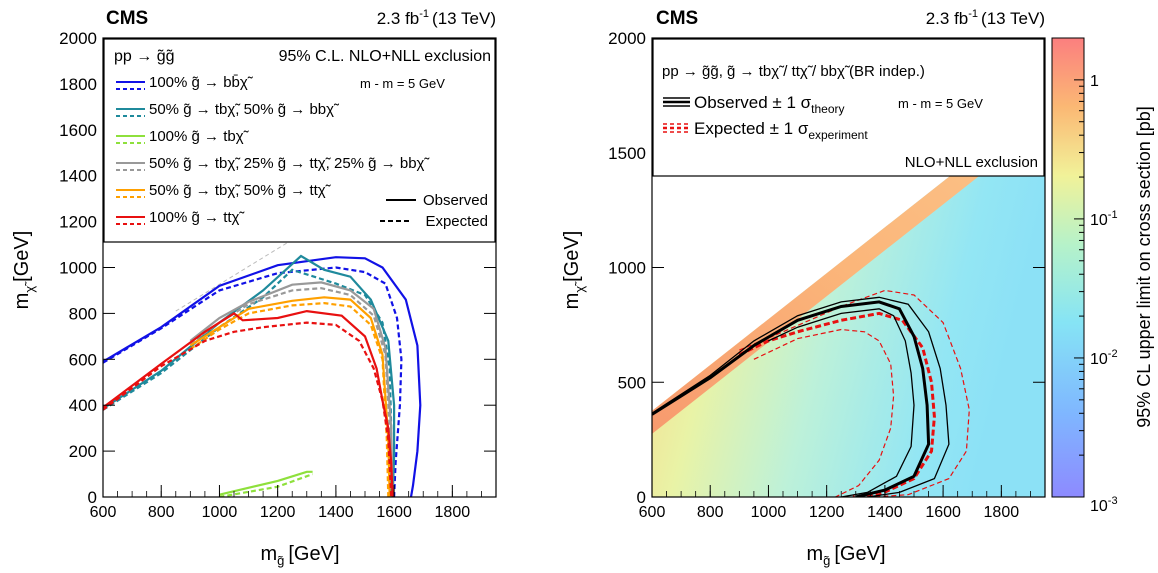 The width and height of the screenshot is (1158, 573). What do you see at coordinates (1096, 276) in the screenshot?
I see `color-bar-axis: 10⁻³ 10⁻² 10⁻¹ 1` at bounding box center [1096, 276].